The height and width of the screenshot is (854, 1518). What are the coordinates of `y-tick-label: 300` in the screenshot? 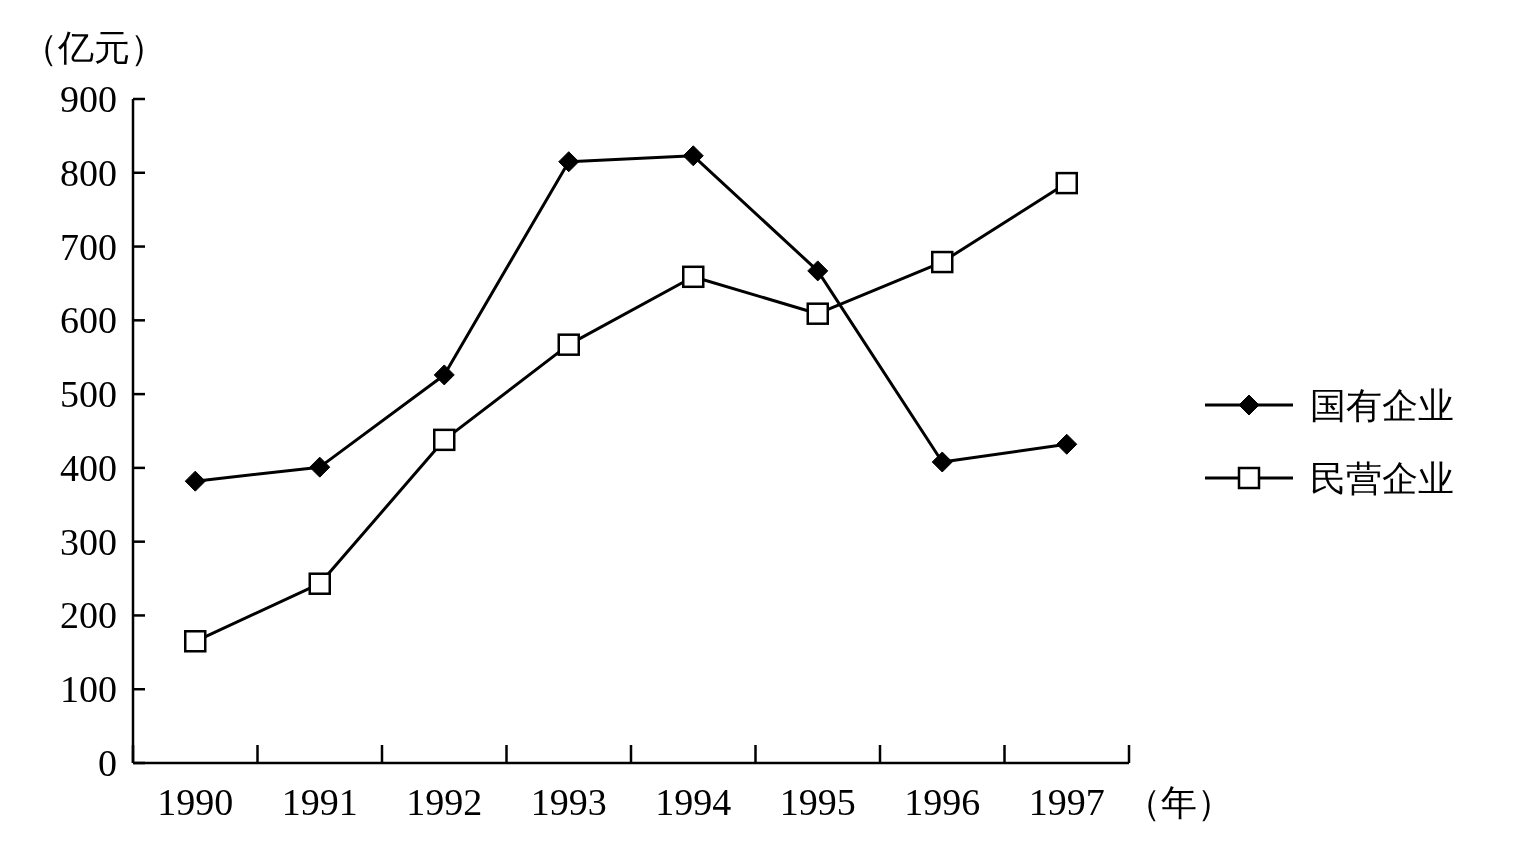 It's located at (88, 541).